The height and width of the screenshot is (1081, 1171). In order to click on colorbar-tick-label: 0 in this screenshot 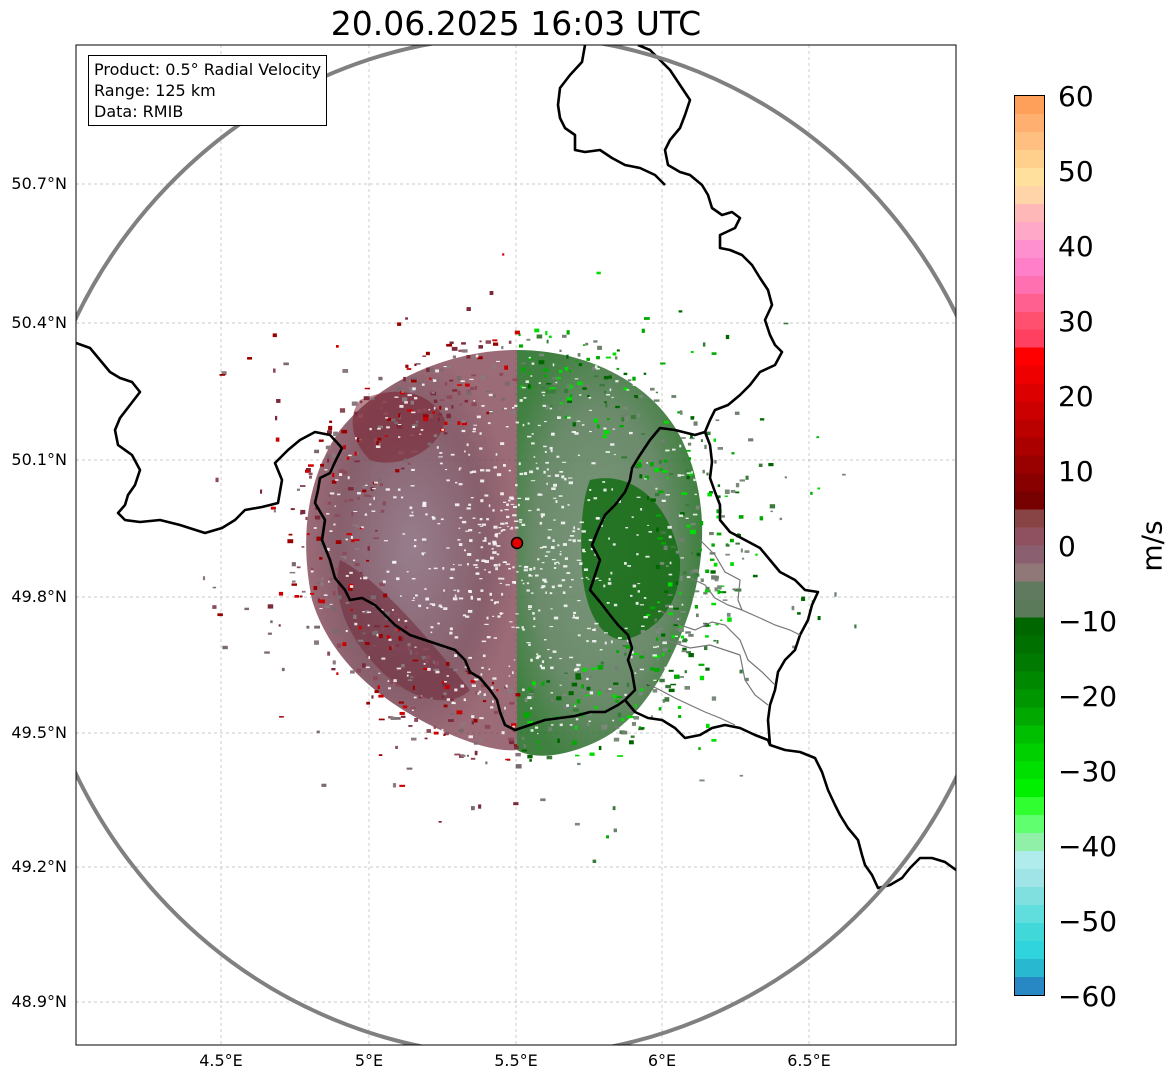, I will do `click(1067, 546)`.